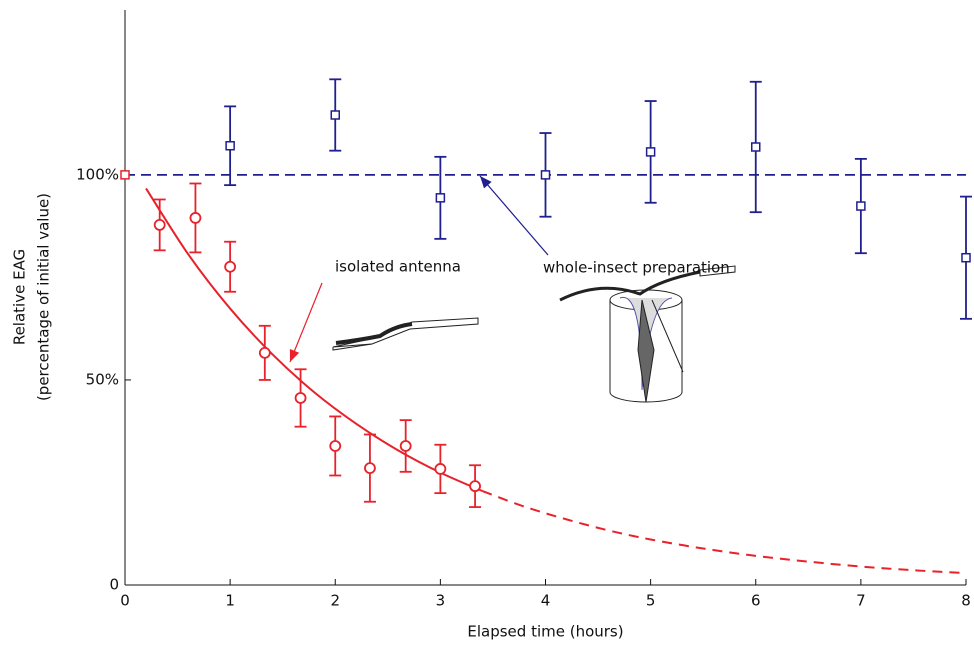 This screenshot has height=647, width=974. I want to click on x-tick-label: 3, so click(441, 601).